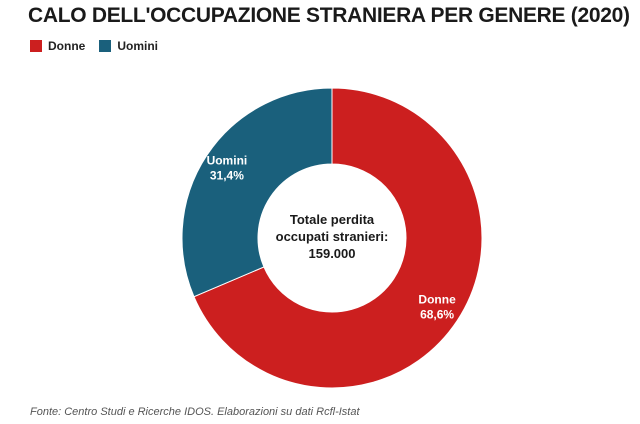  I want to click on legend-label-uomini: Uomini, so click(138, 46).